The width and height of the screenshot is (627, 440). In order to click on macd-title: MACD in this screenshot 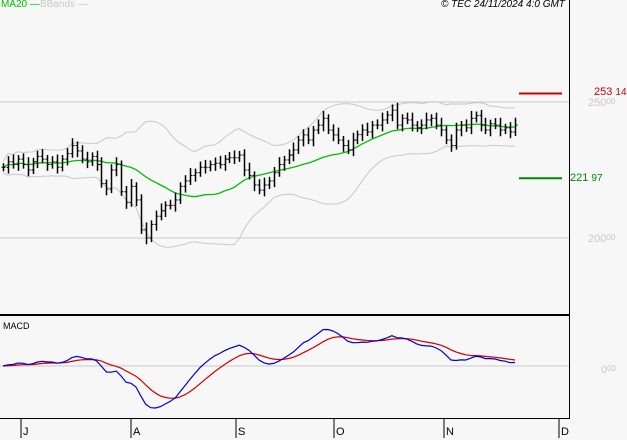, I will do `click(16, 326)`.